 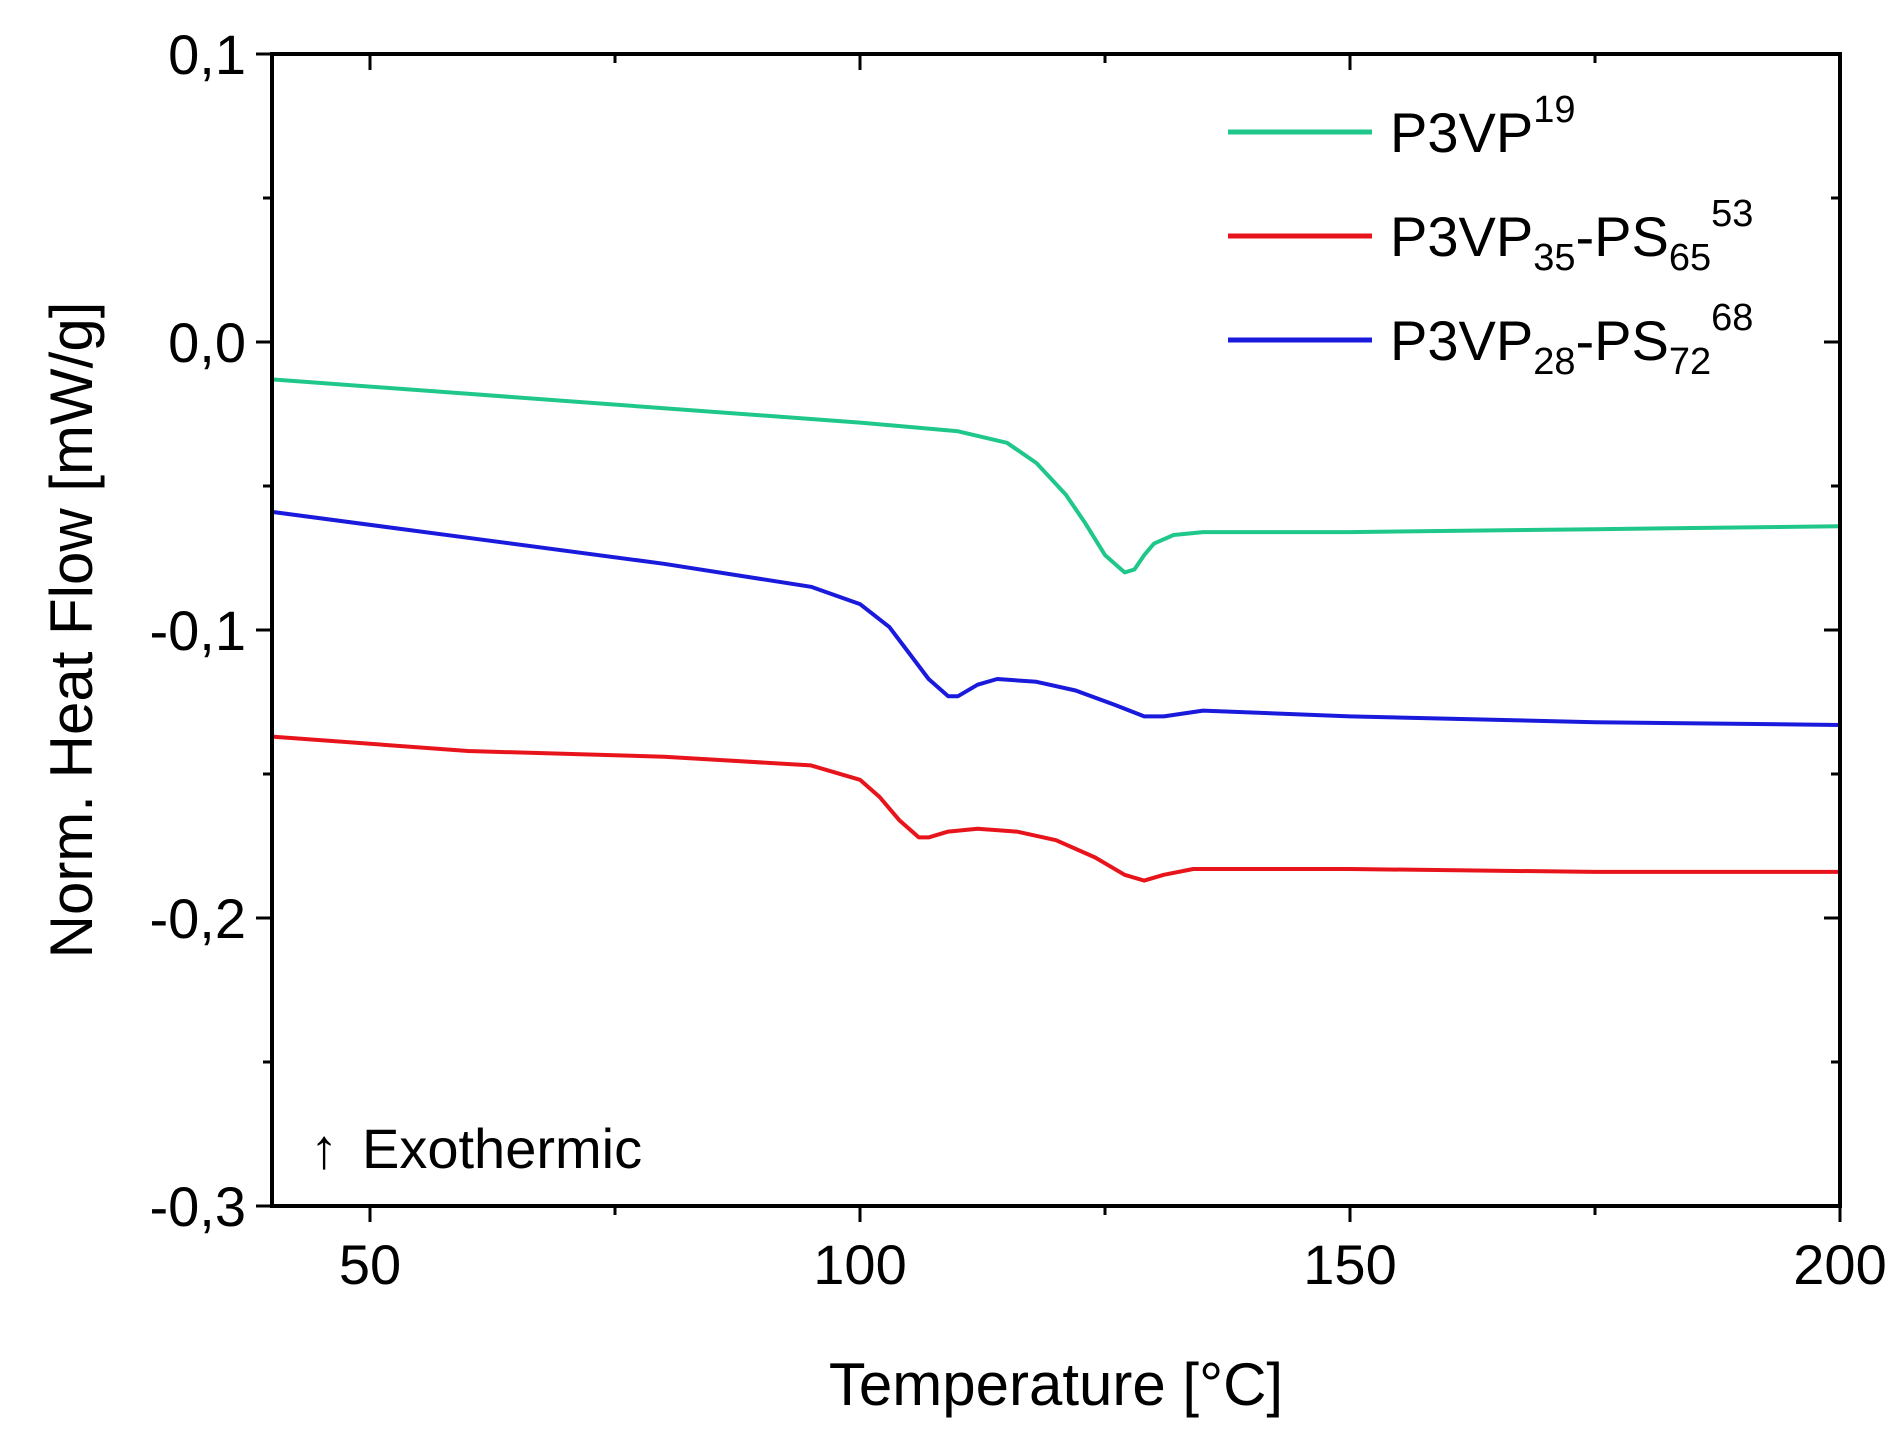 What do you see at coordinates (1571, 340) in the screenshot?
I see `legend-label-3: P3VP28-PS7268` at bounding box center [1571, 340].